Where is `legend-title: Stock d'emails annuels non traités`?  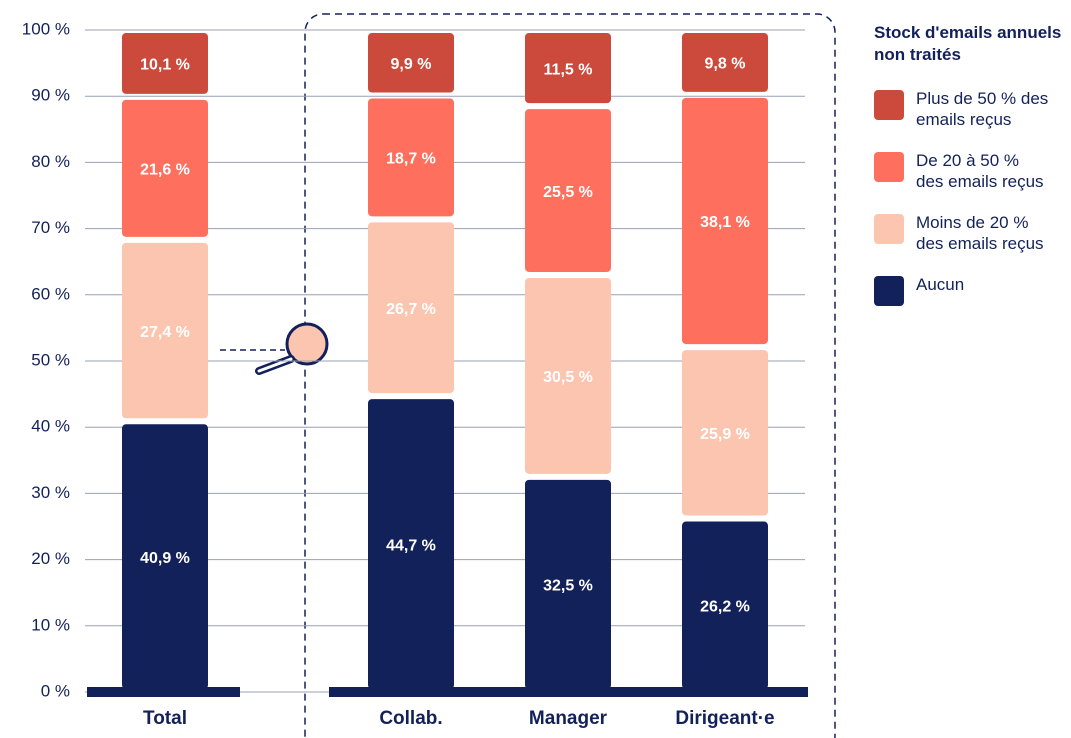
legend-title: Stock d'emails annuels non traités is located at coordinates (968, 43).